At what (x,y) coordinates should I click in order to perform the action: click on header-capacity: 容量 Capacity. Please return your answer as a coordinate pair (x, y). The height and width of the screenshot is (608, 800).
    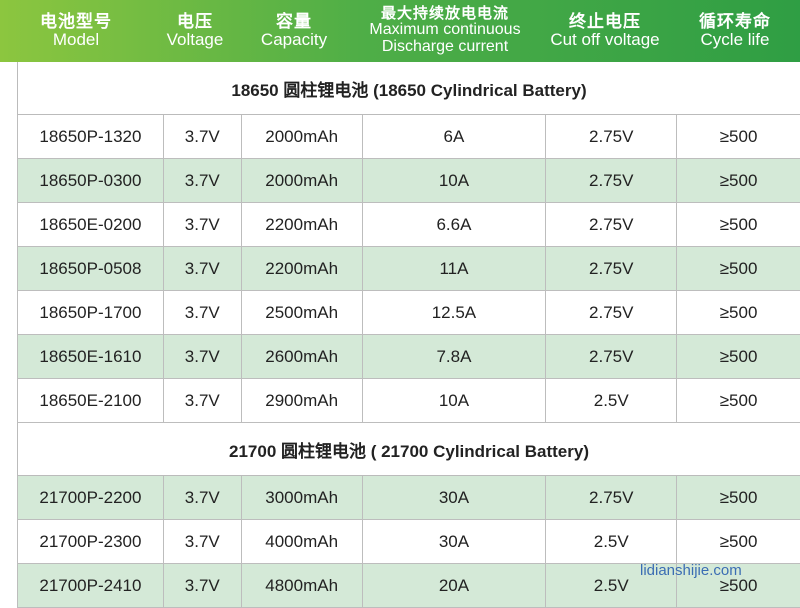
    Looking at the image, I should click on (294, 31).